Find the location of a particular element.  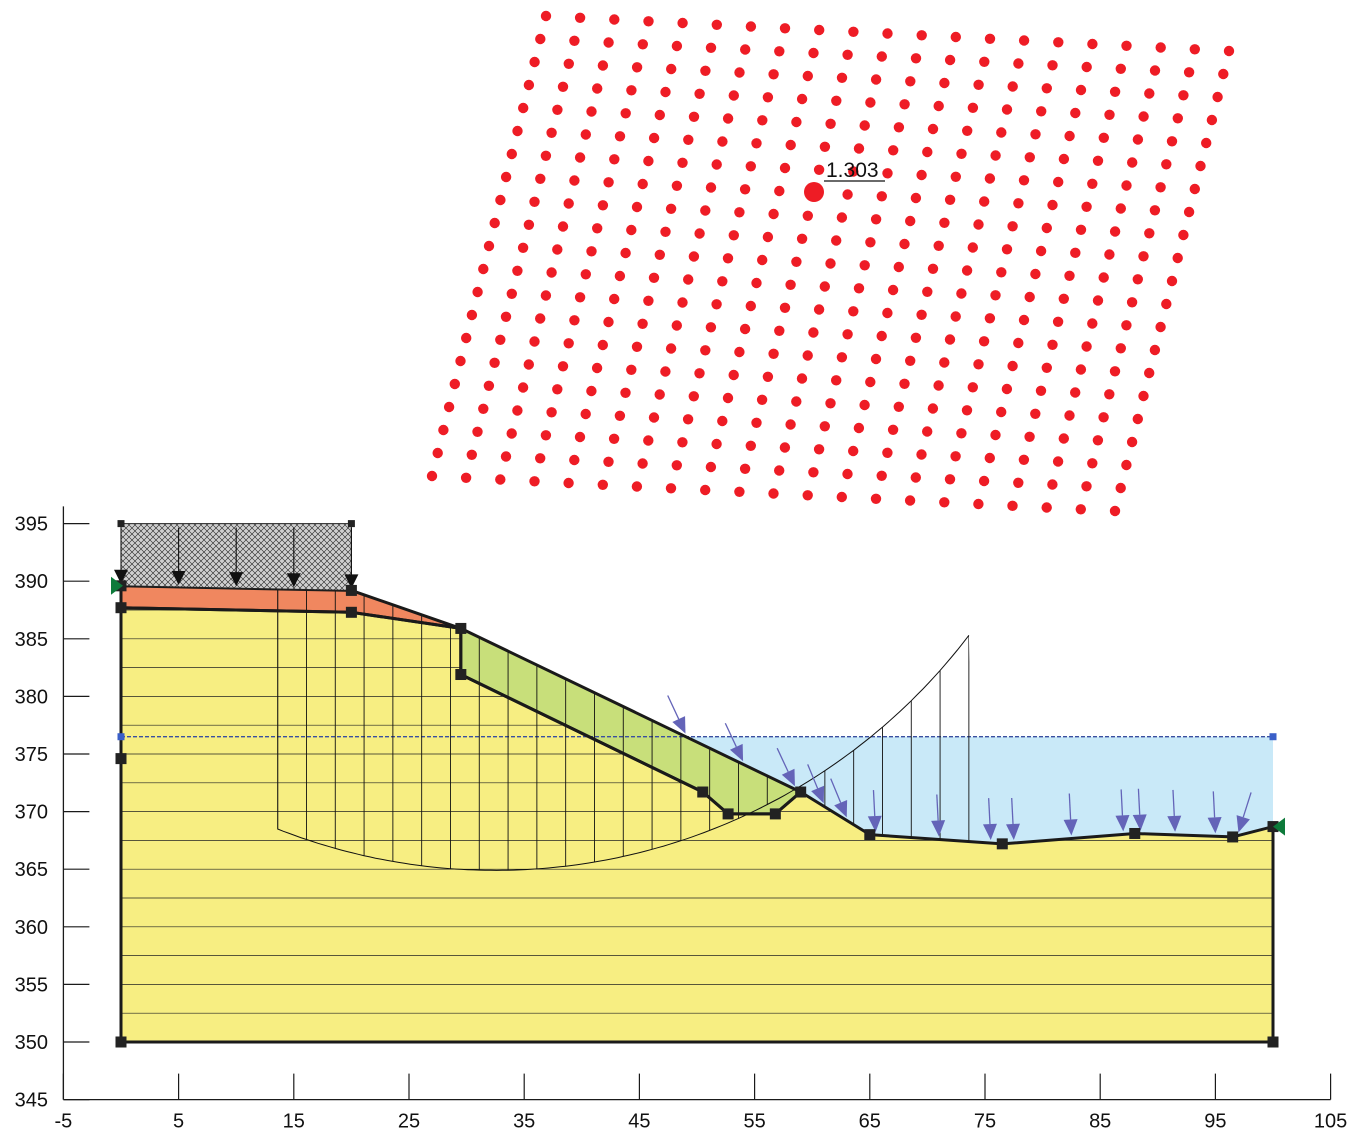

x-tick-label: -5 is located at coordinates (64, 1122).